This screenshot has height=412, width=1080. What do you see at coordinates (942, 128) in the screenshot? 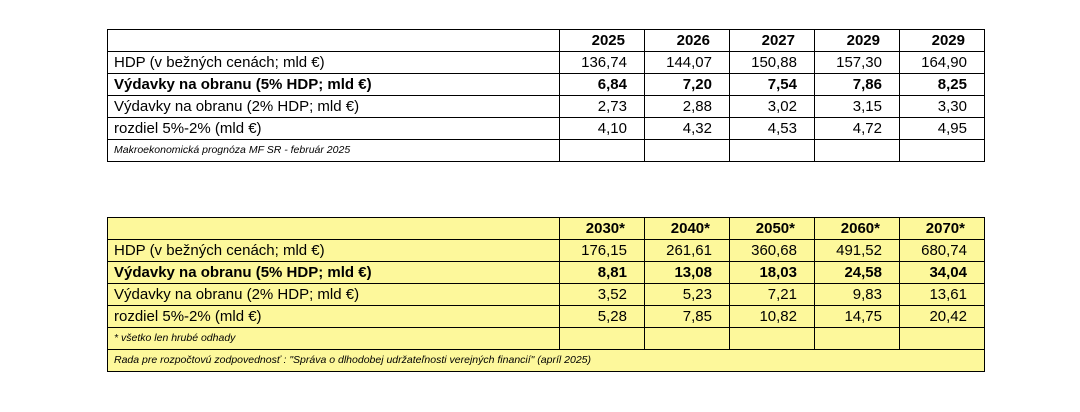
I see `table-cell: 4,95` at bounding box center [942, 128].